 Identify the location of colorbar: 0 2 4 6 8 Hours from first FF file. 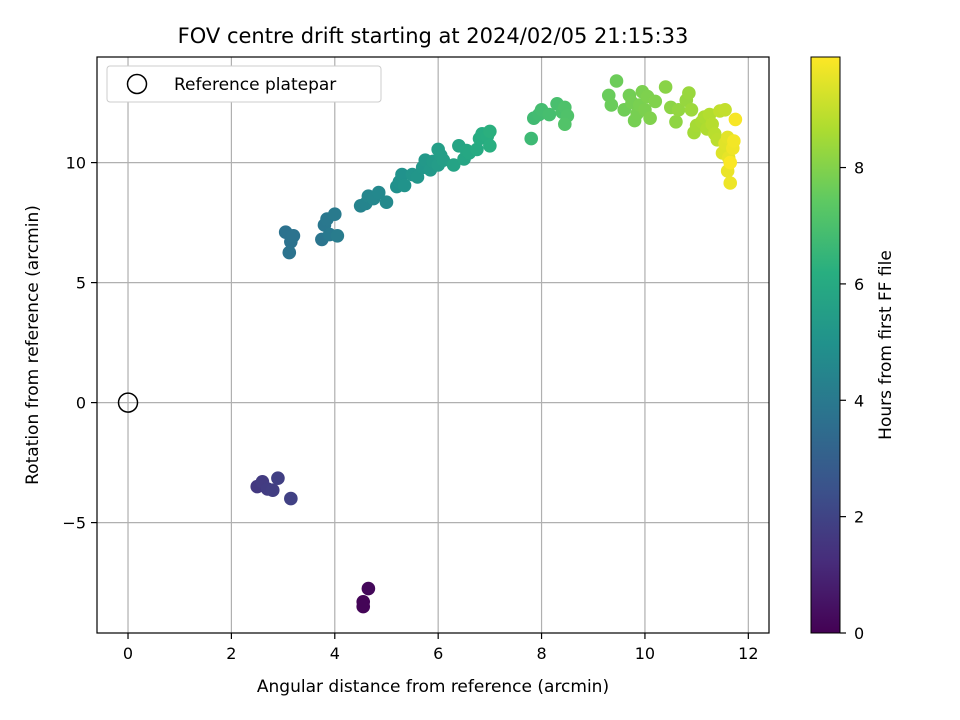
(853, 349).